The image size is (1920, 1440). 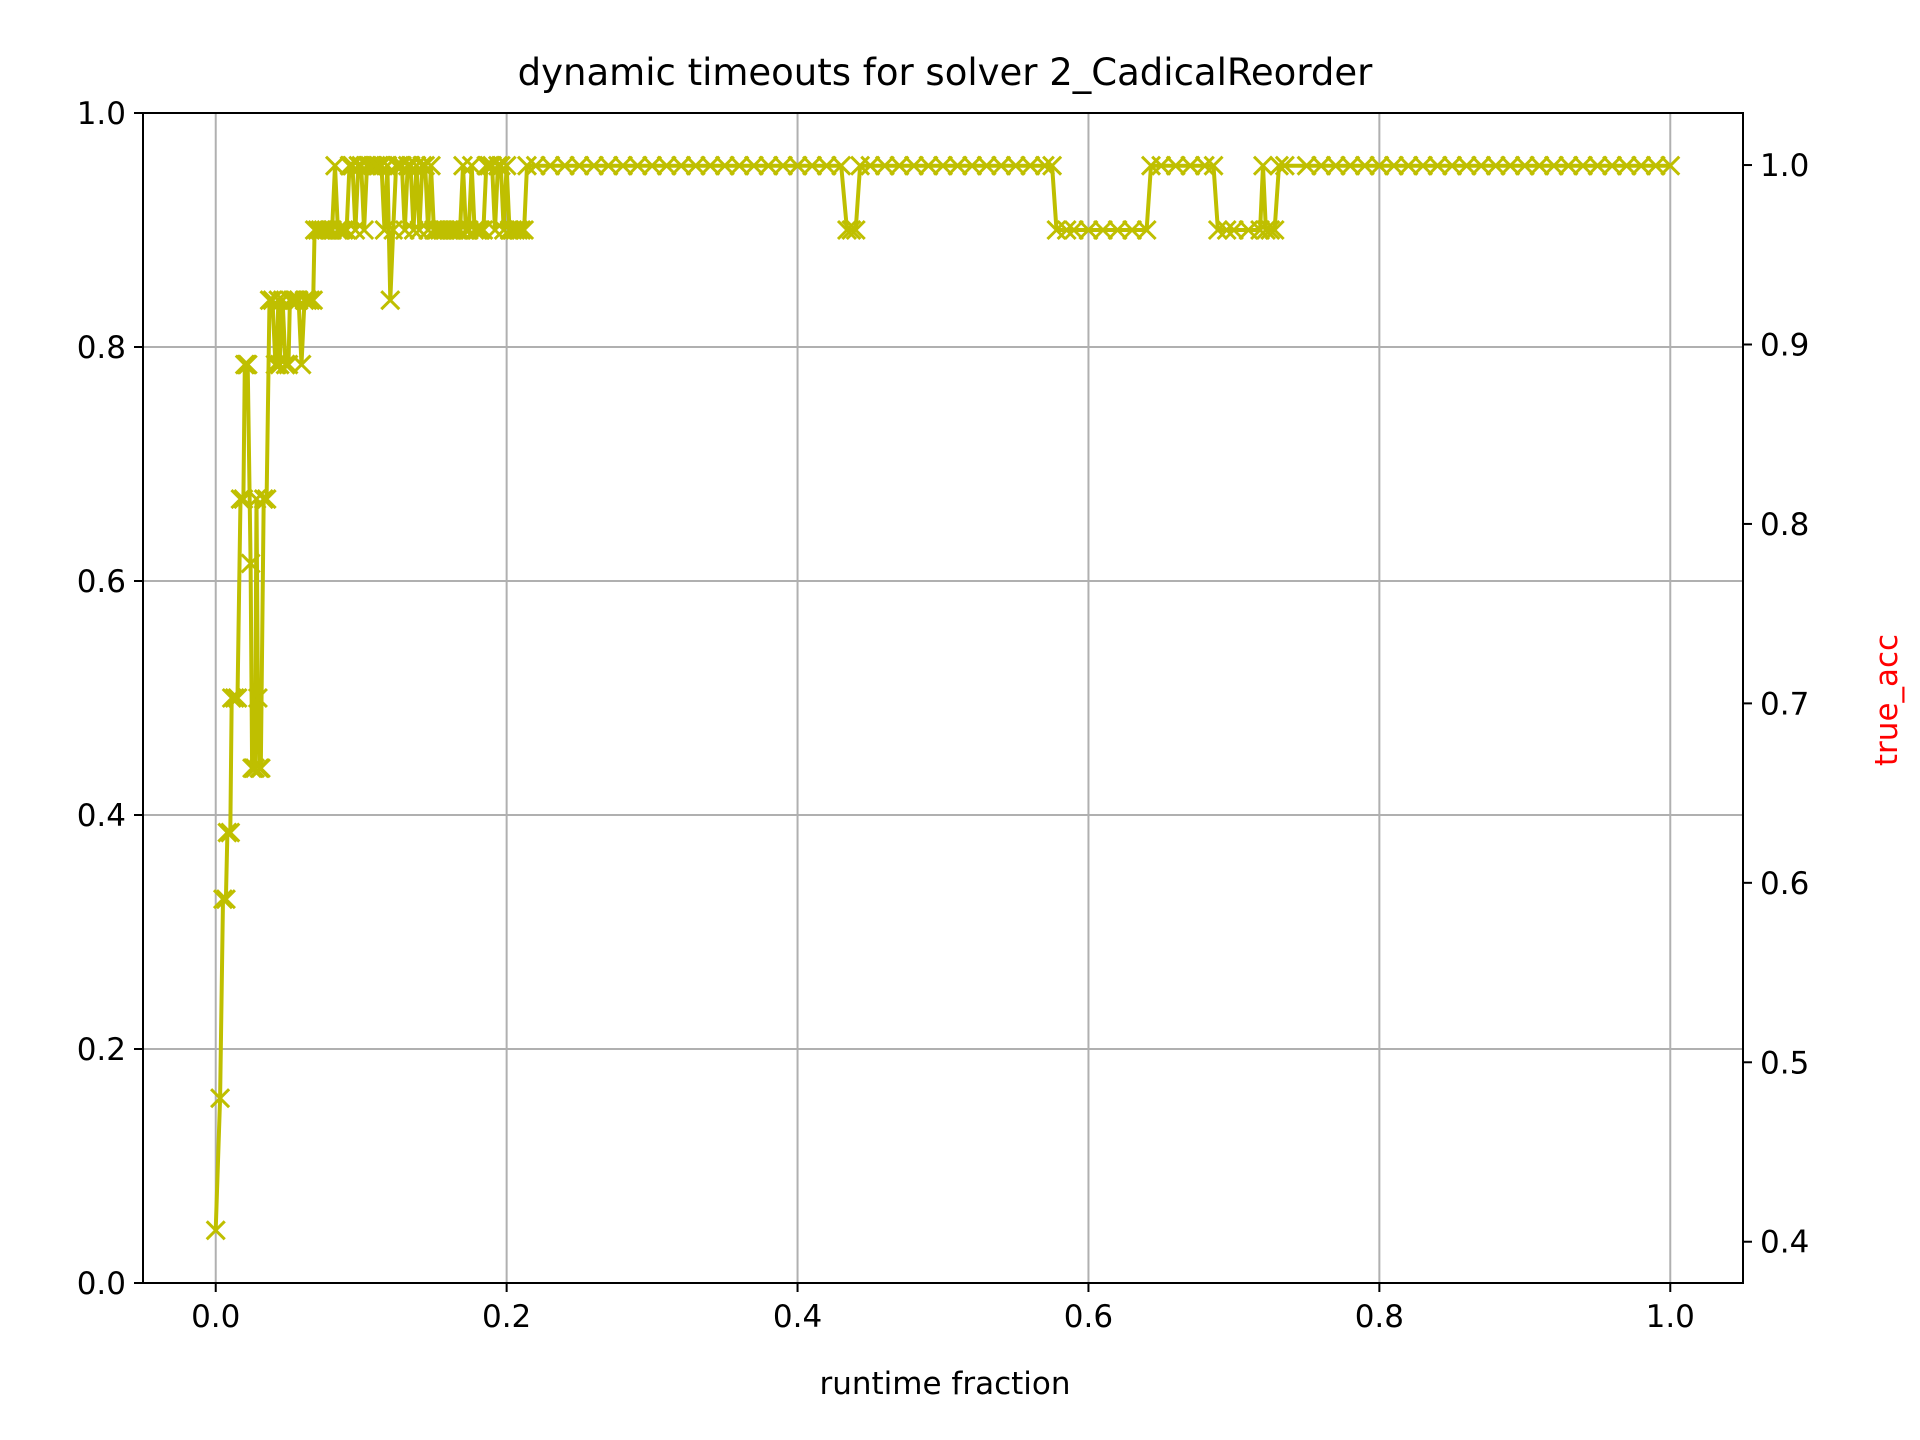 What do you see at coordinates (215, 1317) in the screenshot?
I see `x-tick-label: 0.0` at bounding box center [215, 1317].